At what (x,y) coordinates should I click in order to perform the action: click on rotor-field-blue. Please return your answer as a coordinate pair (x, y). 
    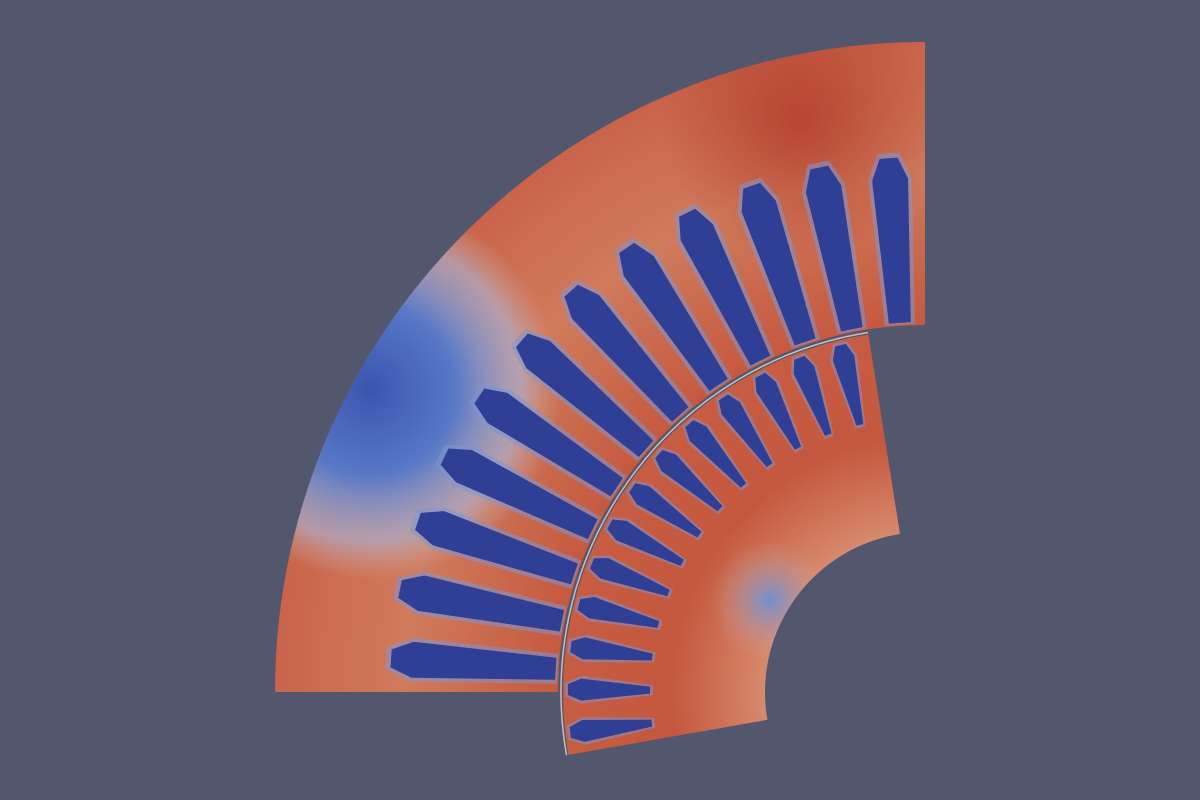
    Looking at the image, I should click on (731, 544).